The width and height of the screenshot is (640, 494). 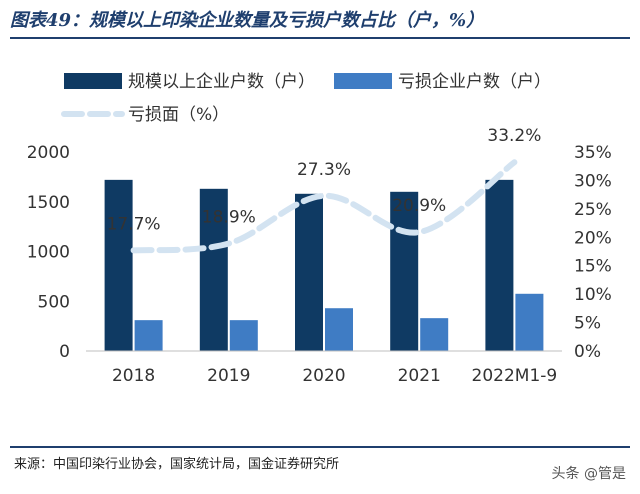 I want to click on loss-ratio-data-label: 18.9%, so click(x=229, y=218).